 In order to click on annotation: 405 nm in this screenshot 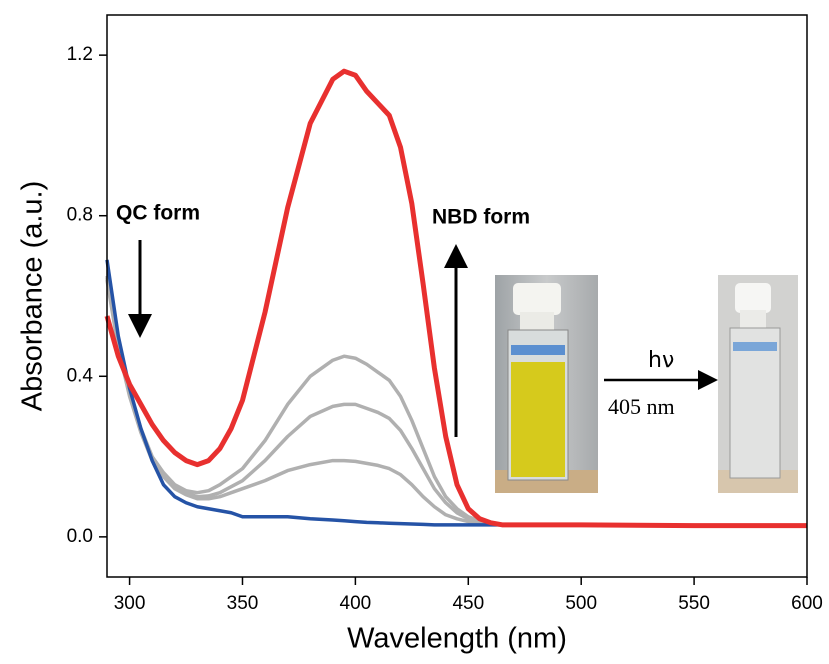, I will do `click(641, 406)`.